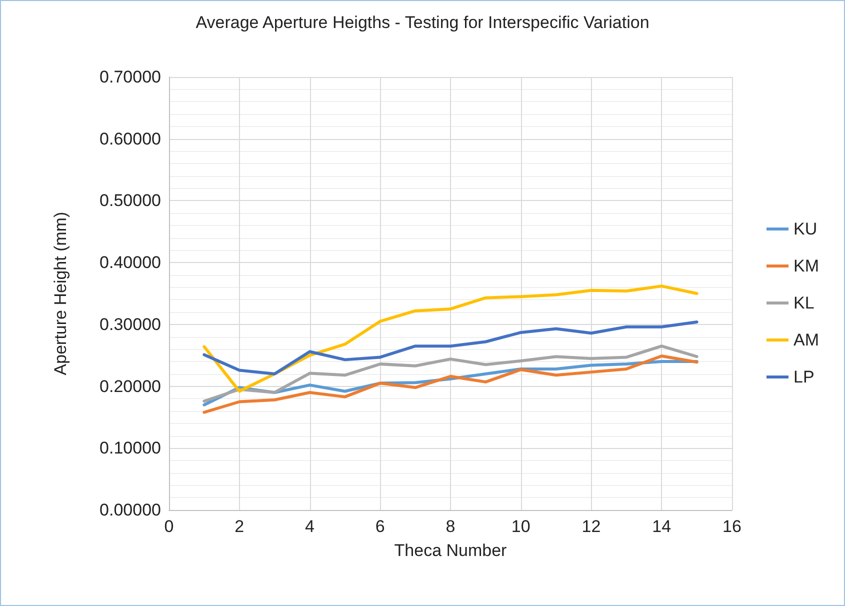 This screenshot has height=606, width=845. Describe the element at coordinates (60, 294) in the screenshot. I see `y-axis-title: Aperture Height (mm)` at that location.